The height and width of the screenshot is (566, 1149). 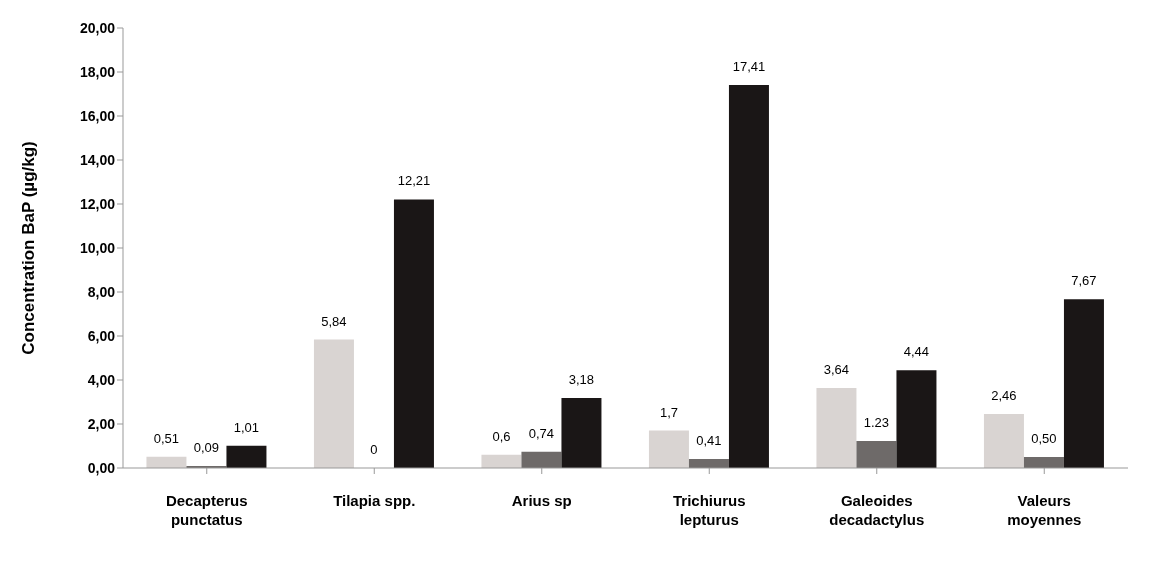 What do you see at coordinates (541, 433) in the screenshot?
I see `data-label: 0,74` at bounding box center [541, 433].